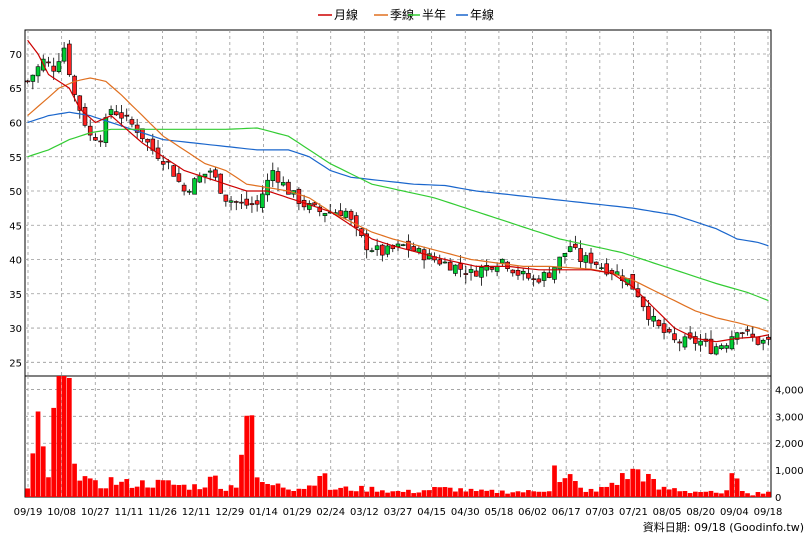  Describe the element at coordinates (406, 14) in the screenshot. I see `chart-legend: 月線 季線 半年 年線` at that location.